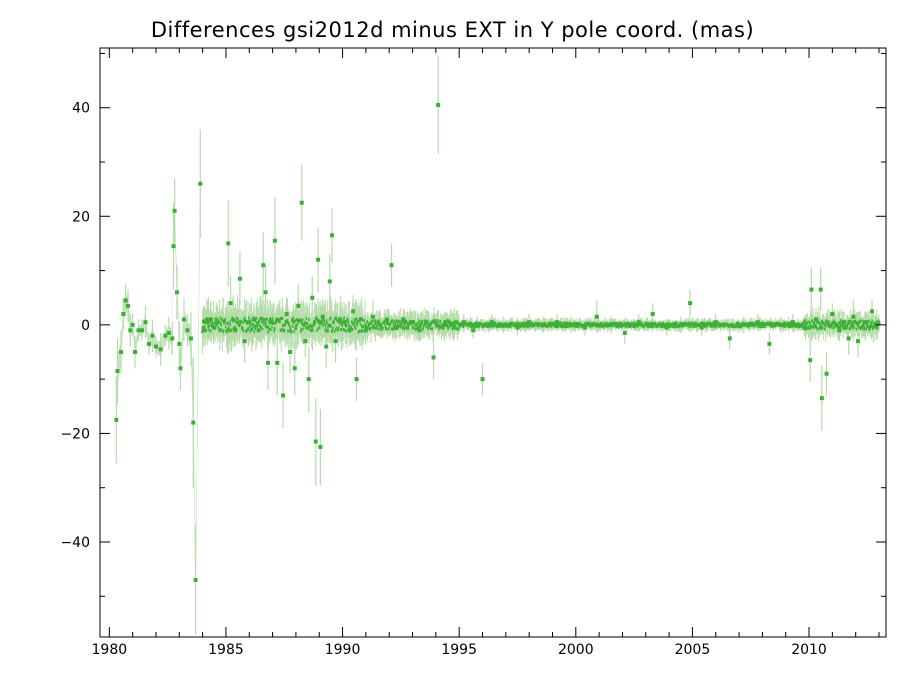 This screenshot has width=905, height=687. What do you see at coordinates (693, 650) in the screenshot?
I see `x-tick-label: 2005` at bounding box center [693, 650].